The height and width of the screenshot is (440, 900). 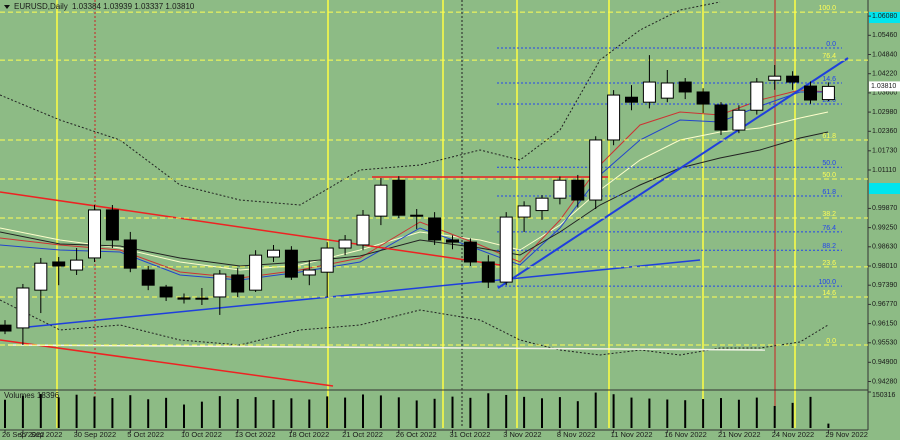 What do you see at coordinates (145, 434) in the screenshot?
I see `x-tick-label: 5 Oct 2022` at bounding box center [145, 434].